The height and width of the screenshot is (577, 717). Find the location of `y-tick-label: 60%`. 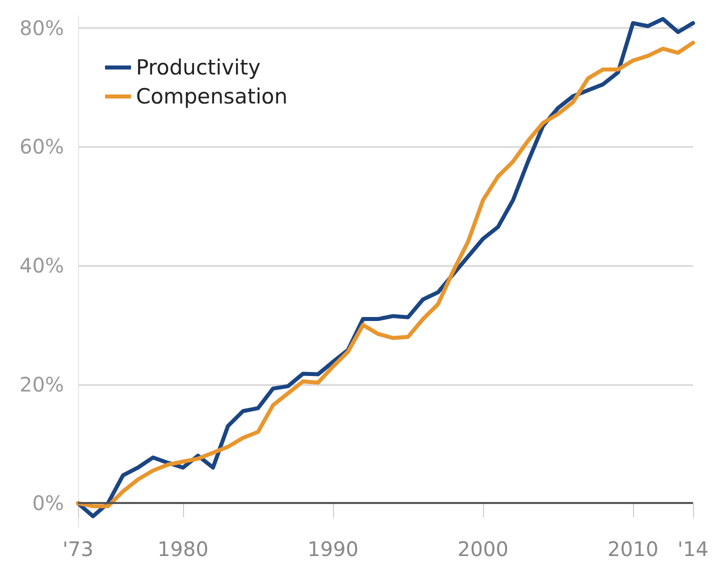

y-tick-label: 60% is located at coordinates (42, 146).